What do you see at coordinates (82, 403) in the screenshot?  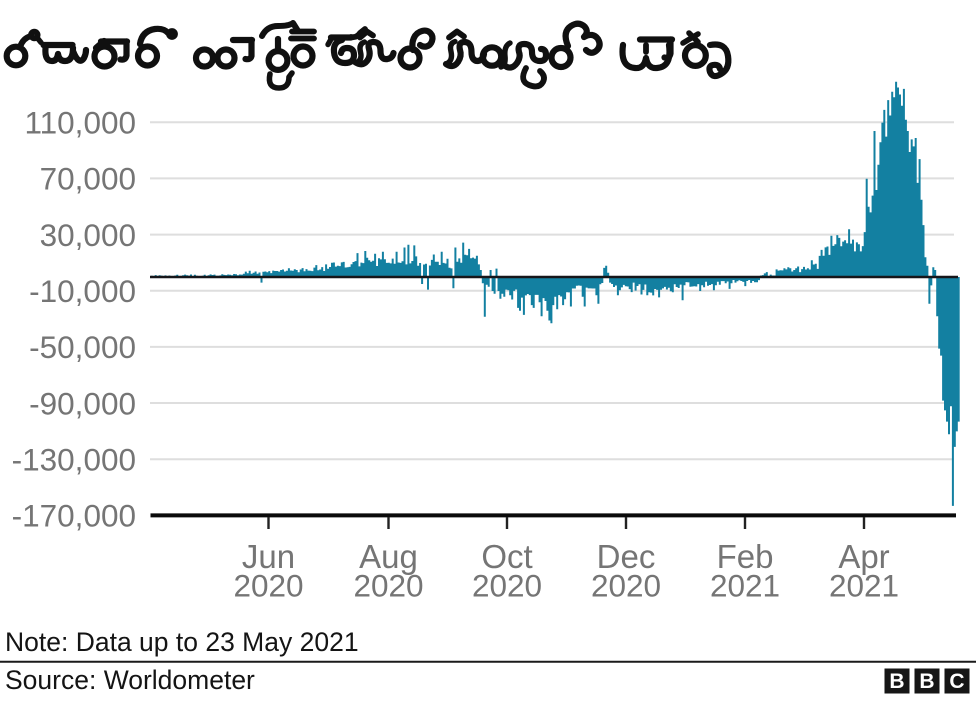 I see `svg-text: -90,000` at bounding box center [82, 403].